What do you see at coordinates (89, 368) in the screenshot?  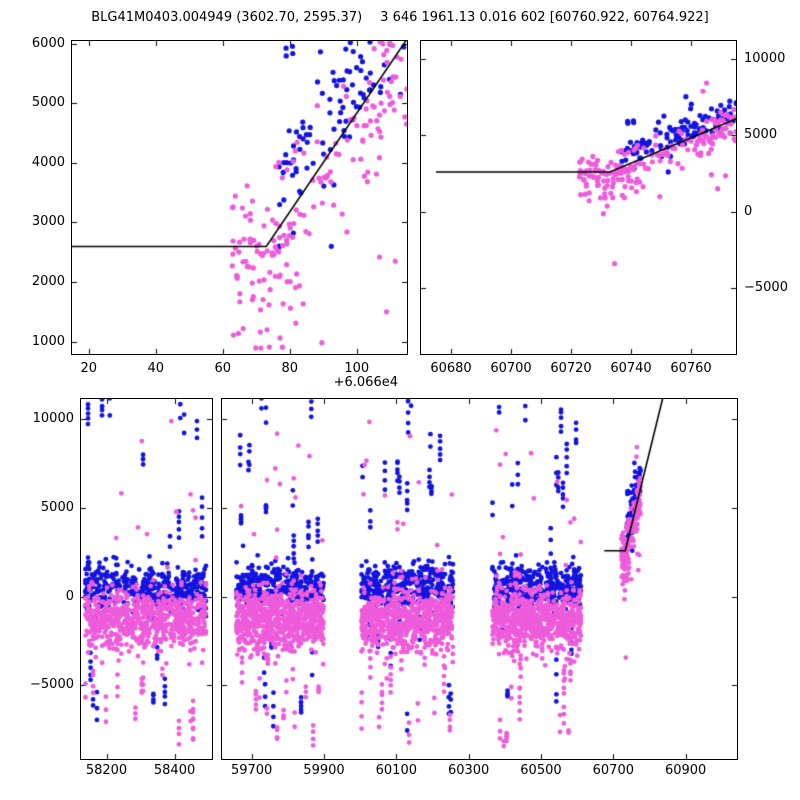 I see `x-tick-label: 20` at bounding box center [89, 368].